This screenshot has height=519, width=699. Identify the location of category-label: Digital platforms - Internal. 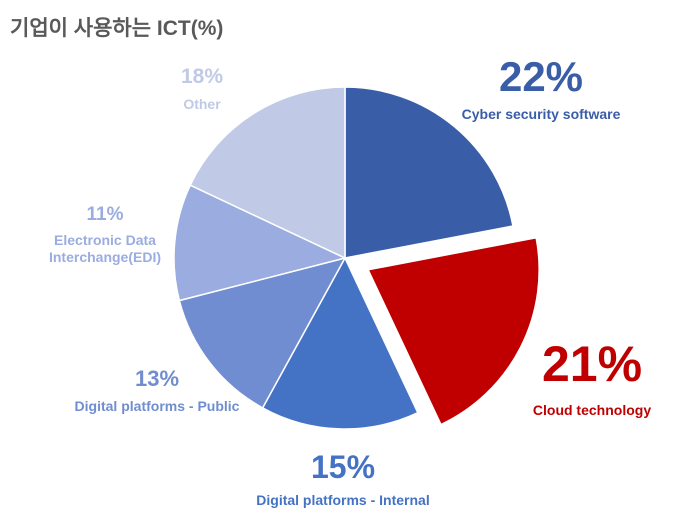
(343, 500).